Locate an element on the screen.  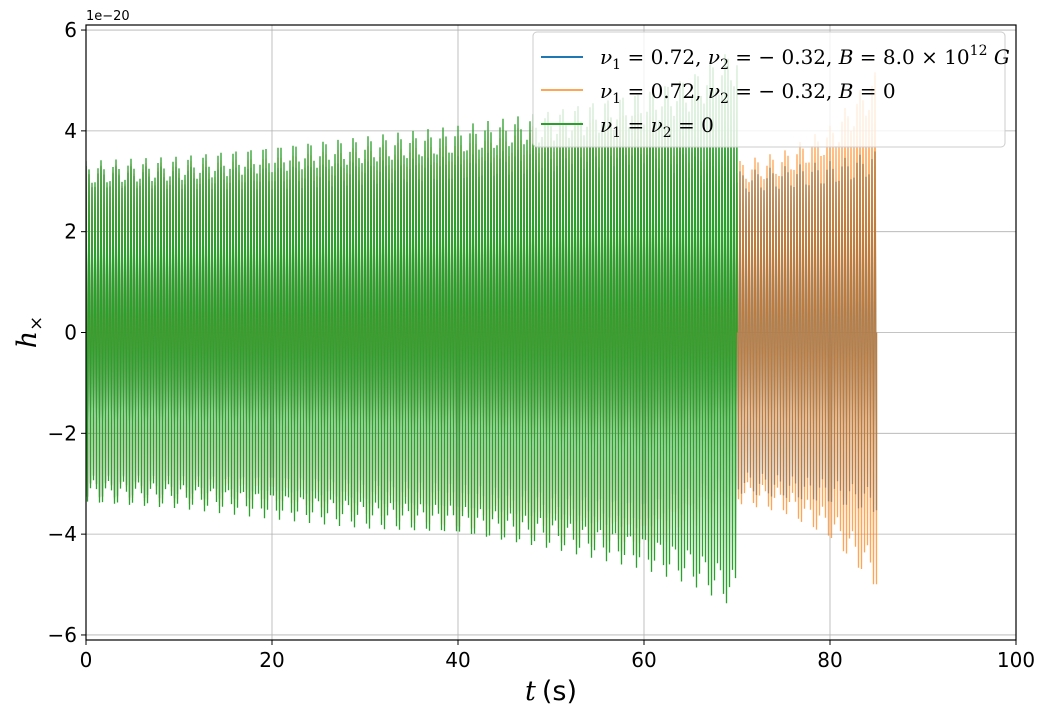
x-tick-label: 60 is located at coordinates (643, 660).